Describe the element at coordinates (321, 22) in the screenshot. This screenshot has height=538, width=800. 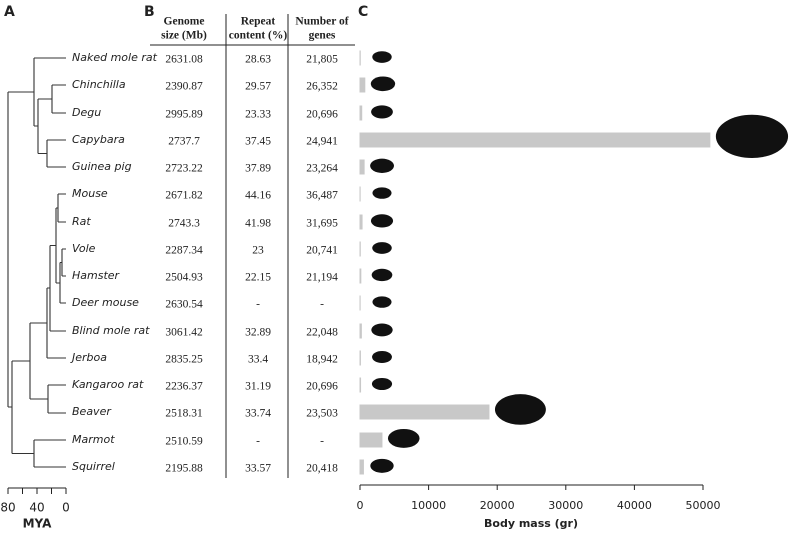
I see `column-header: Number of` at that location.